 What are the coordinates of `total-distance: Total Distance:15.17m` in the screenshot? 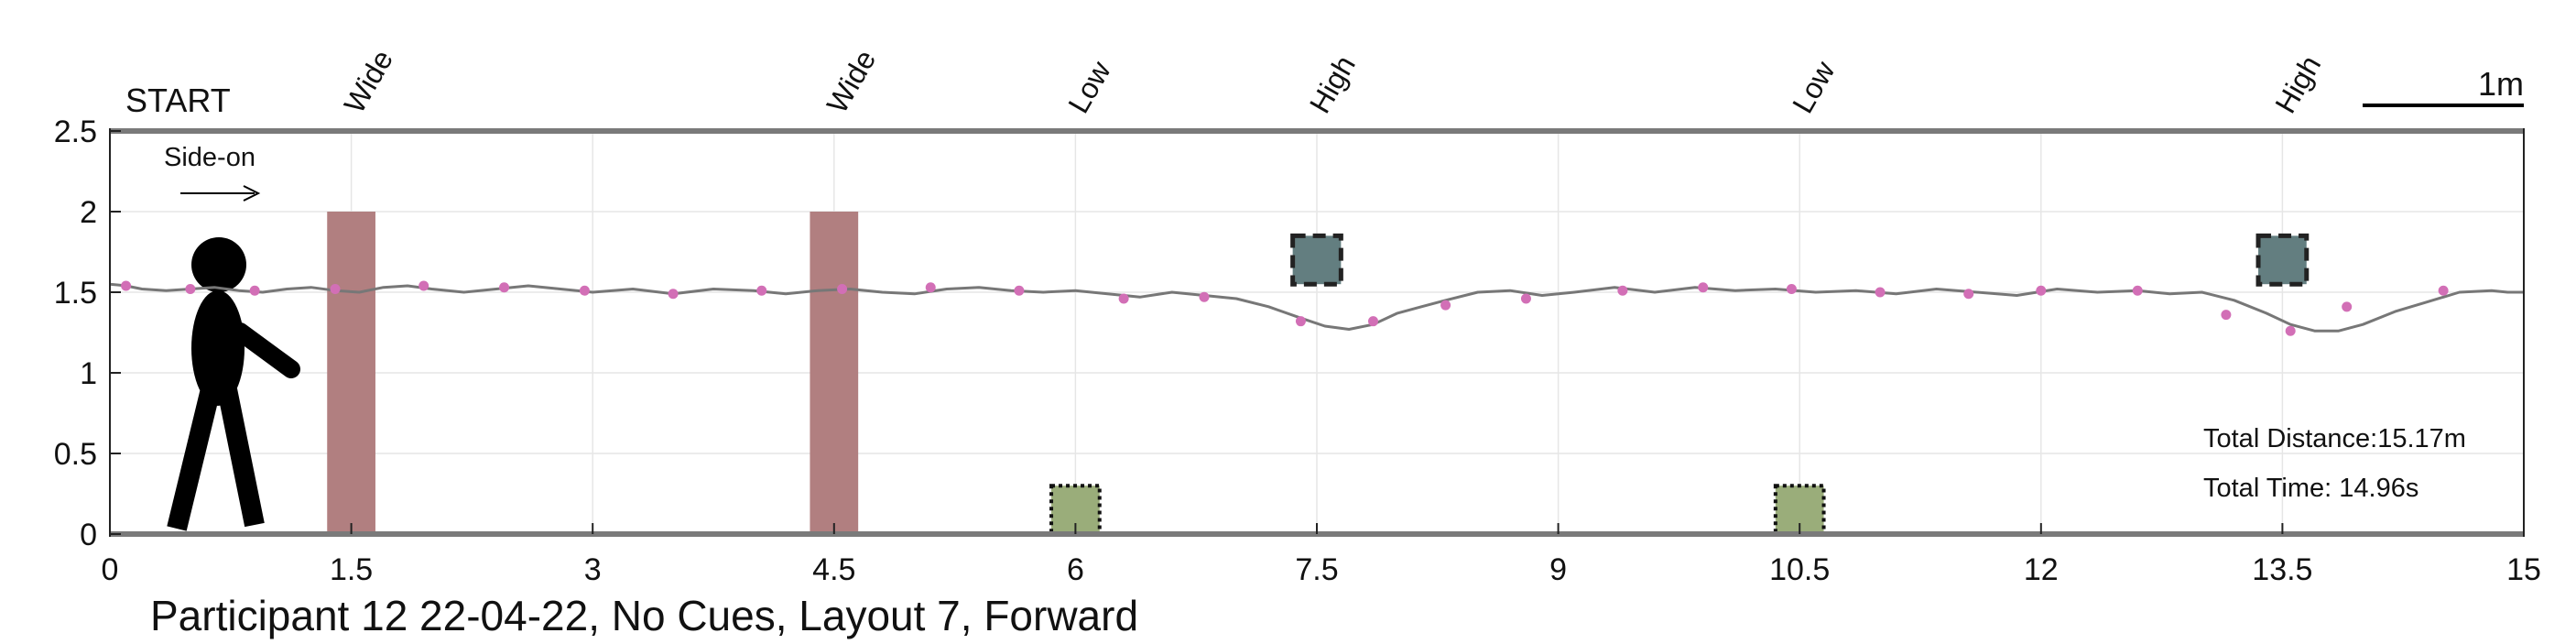 It's located at (2334, 439).